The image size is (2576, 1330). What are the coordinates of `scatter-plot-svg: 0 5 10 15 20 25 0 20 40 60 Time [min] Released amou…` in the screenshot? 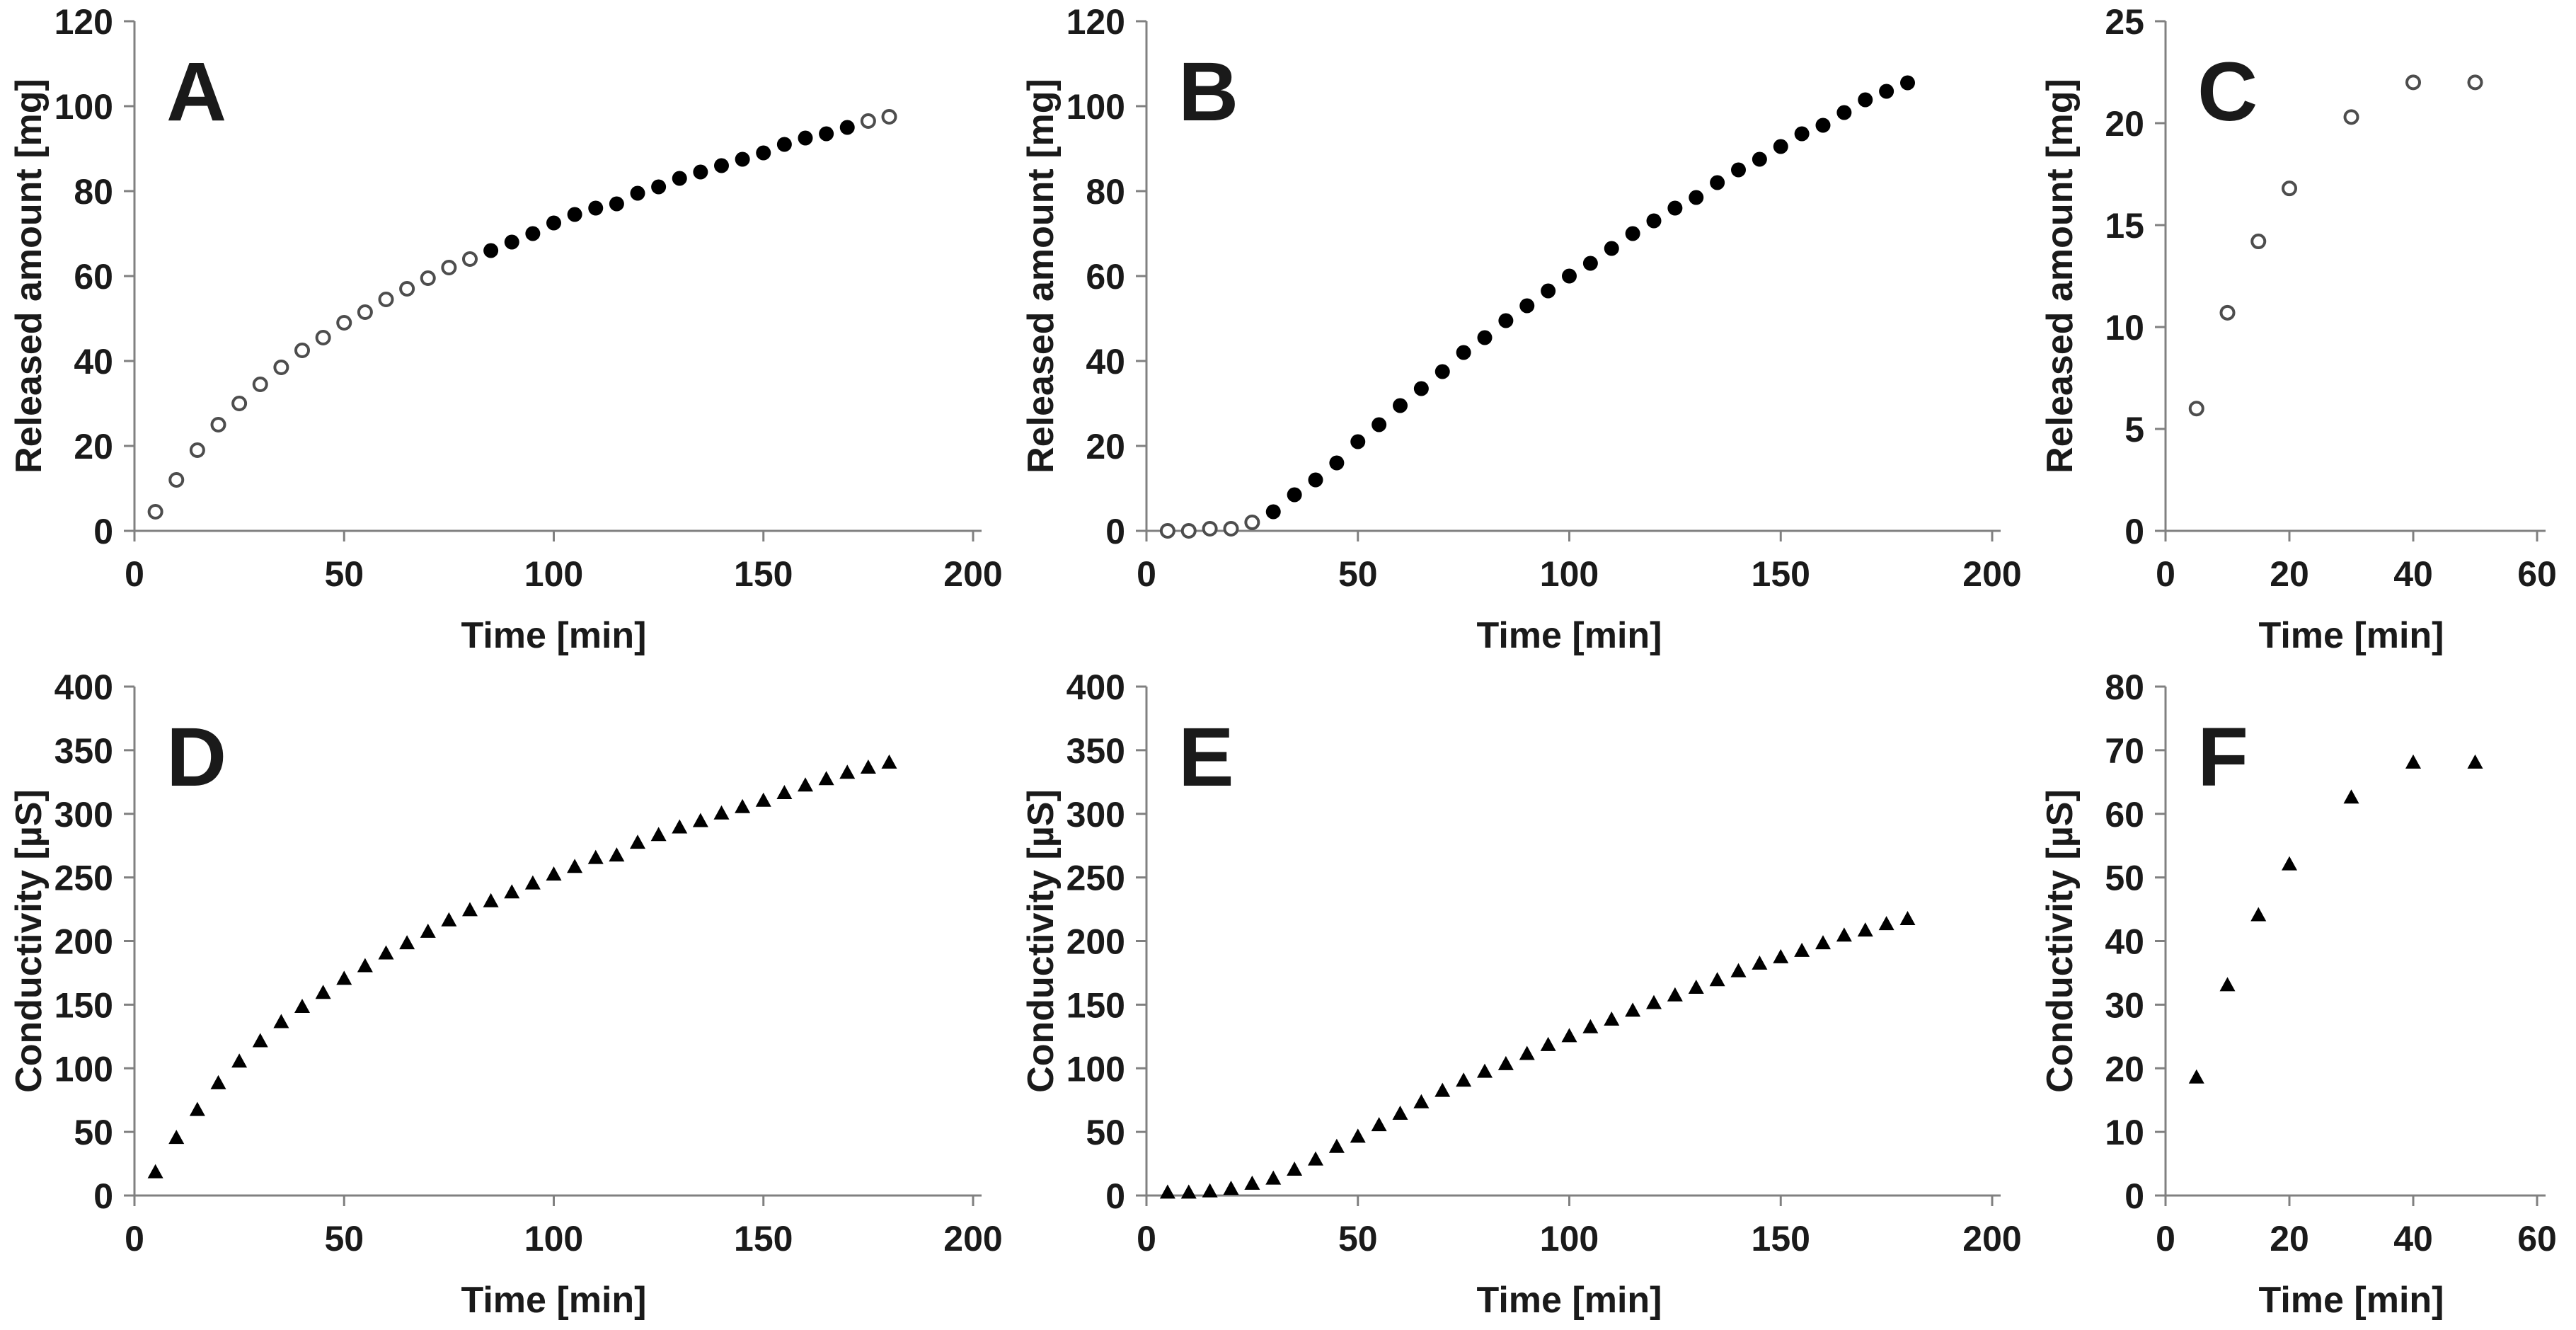 It's located at (2299, 329).